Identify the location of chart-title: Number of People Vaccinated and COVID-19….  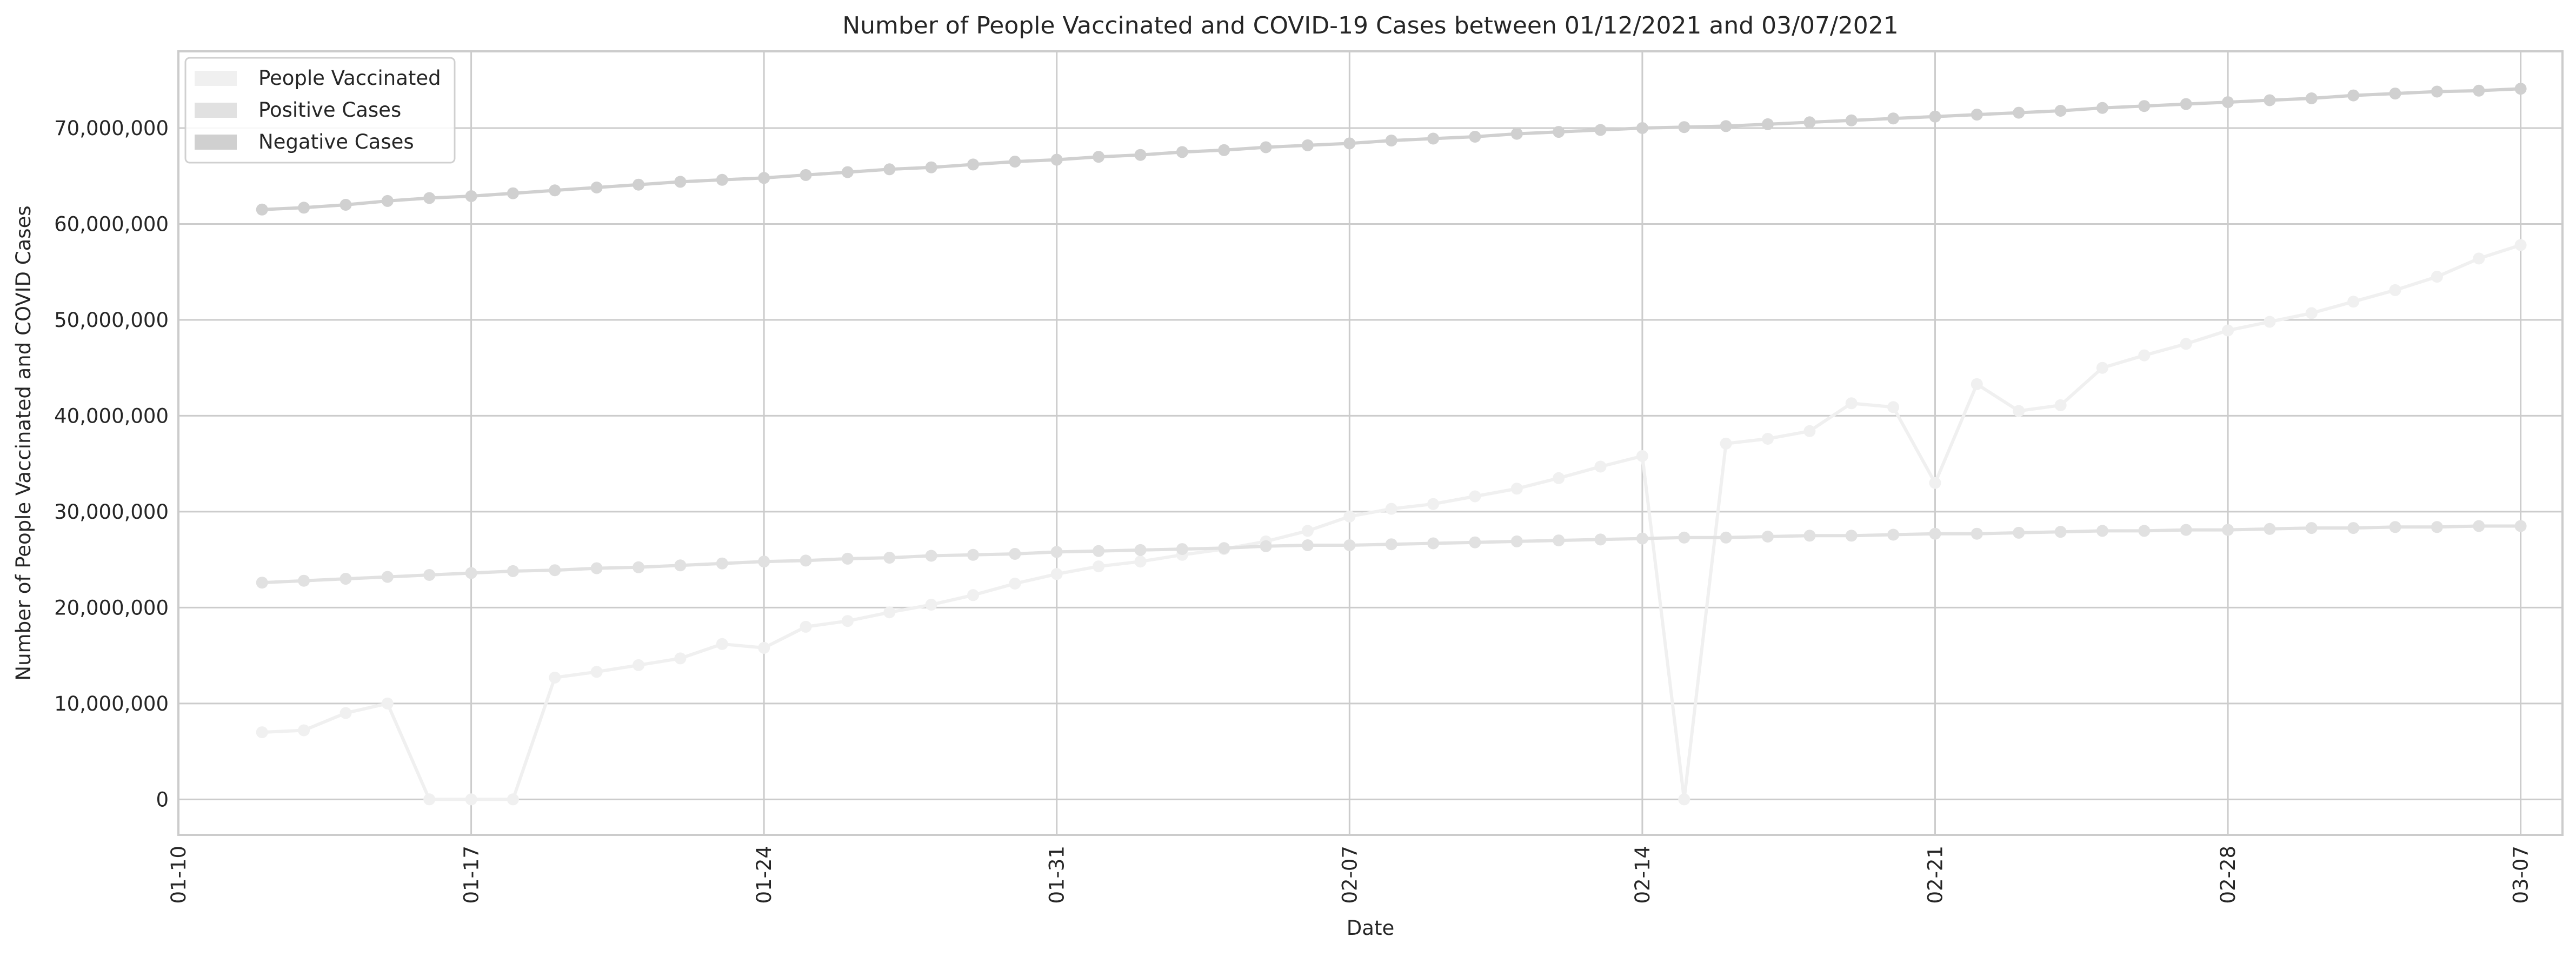
(1370, 25).